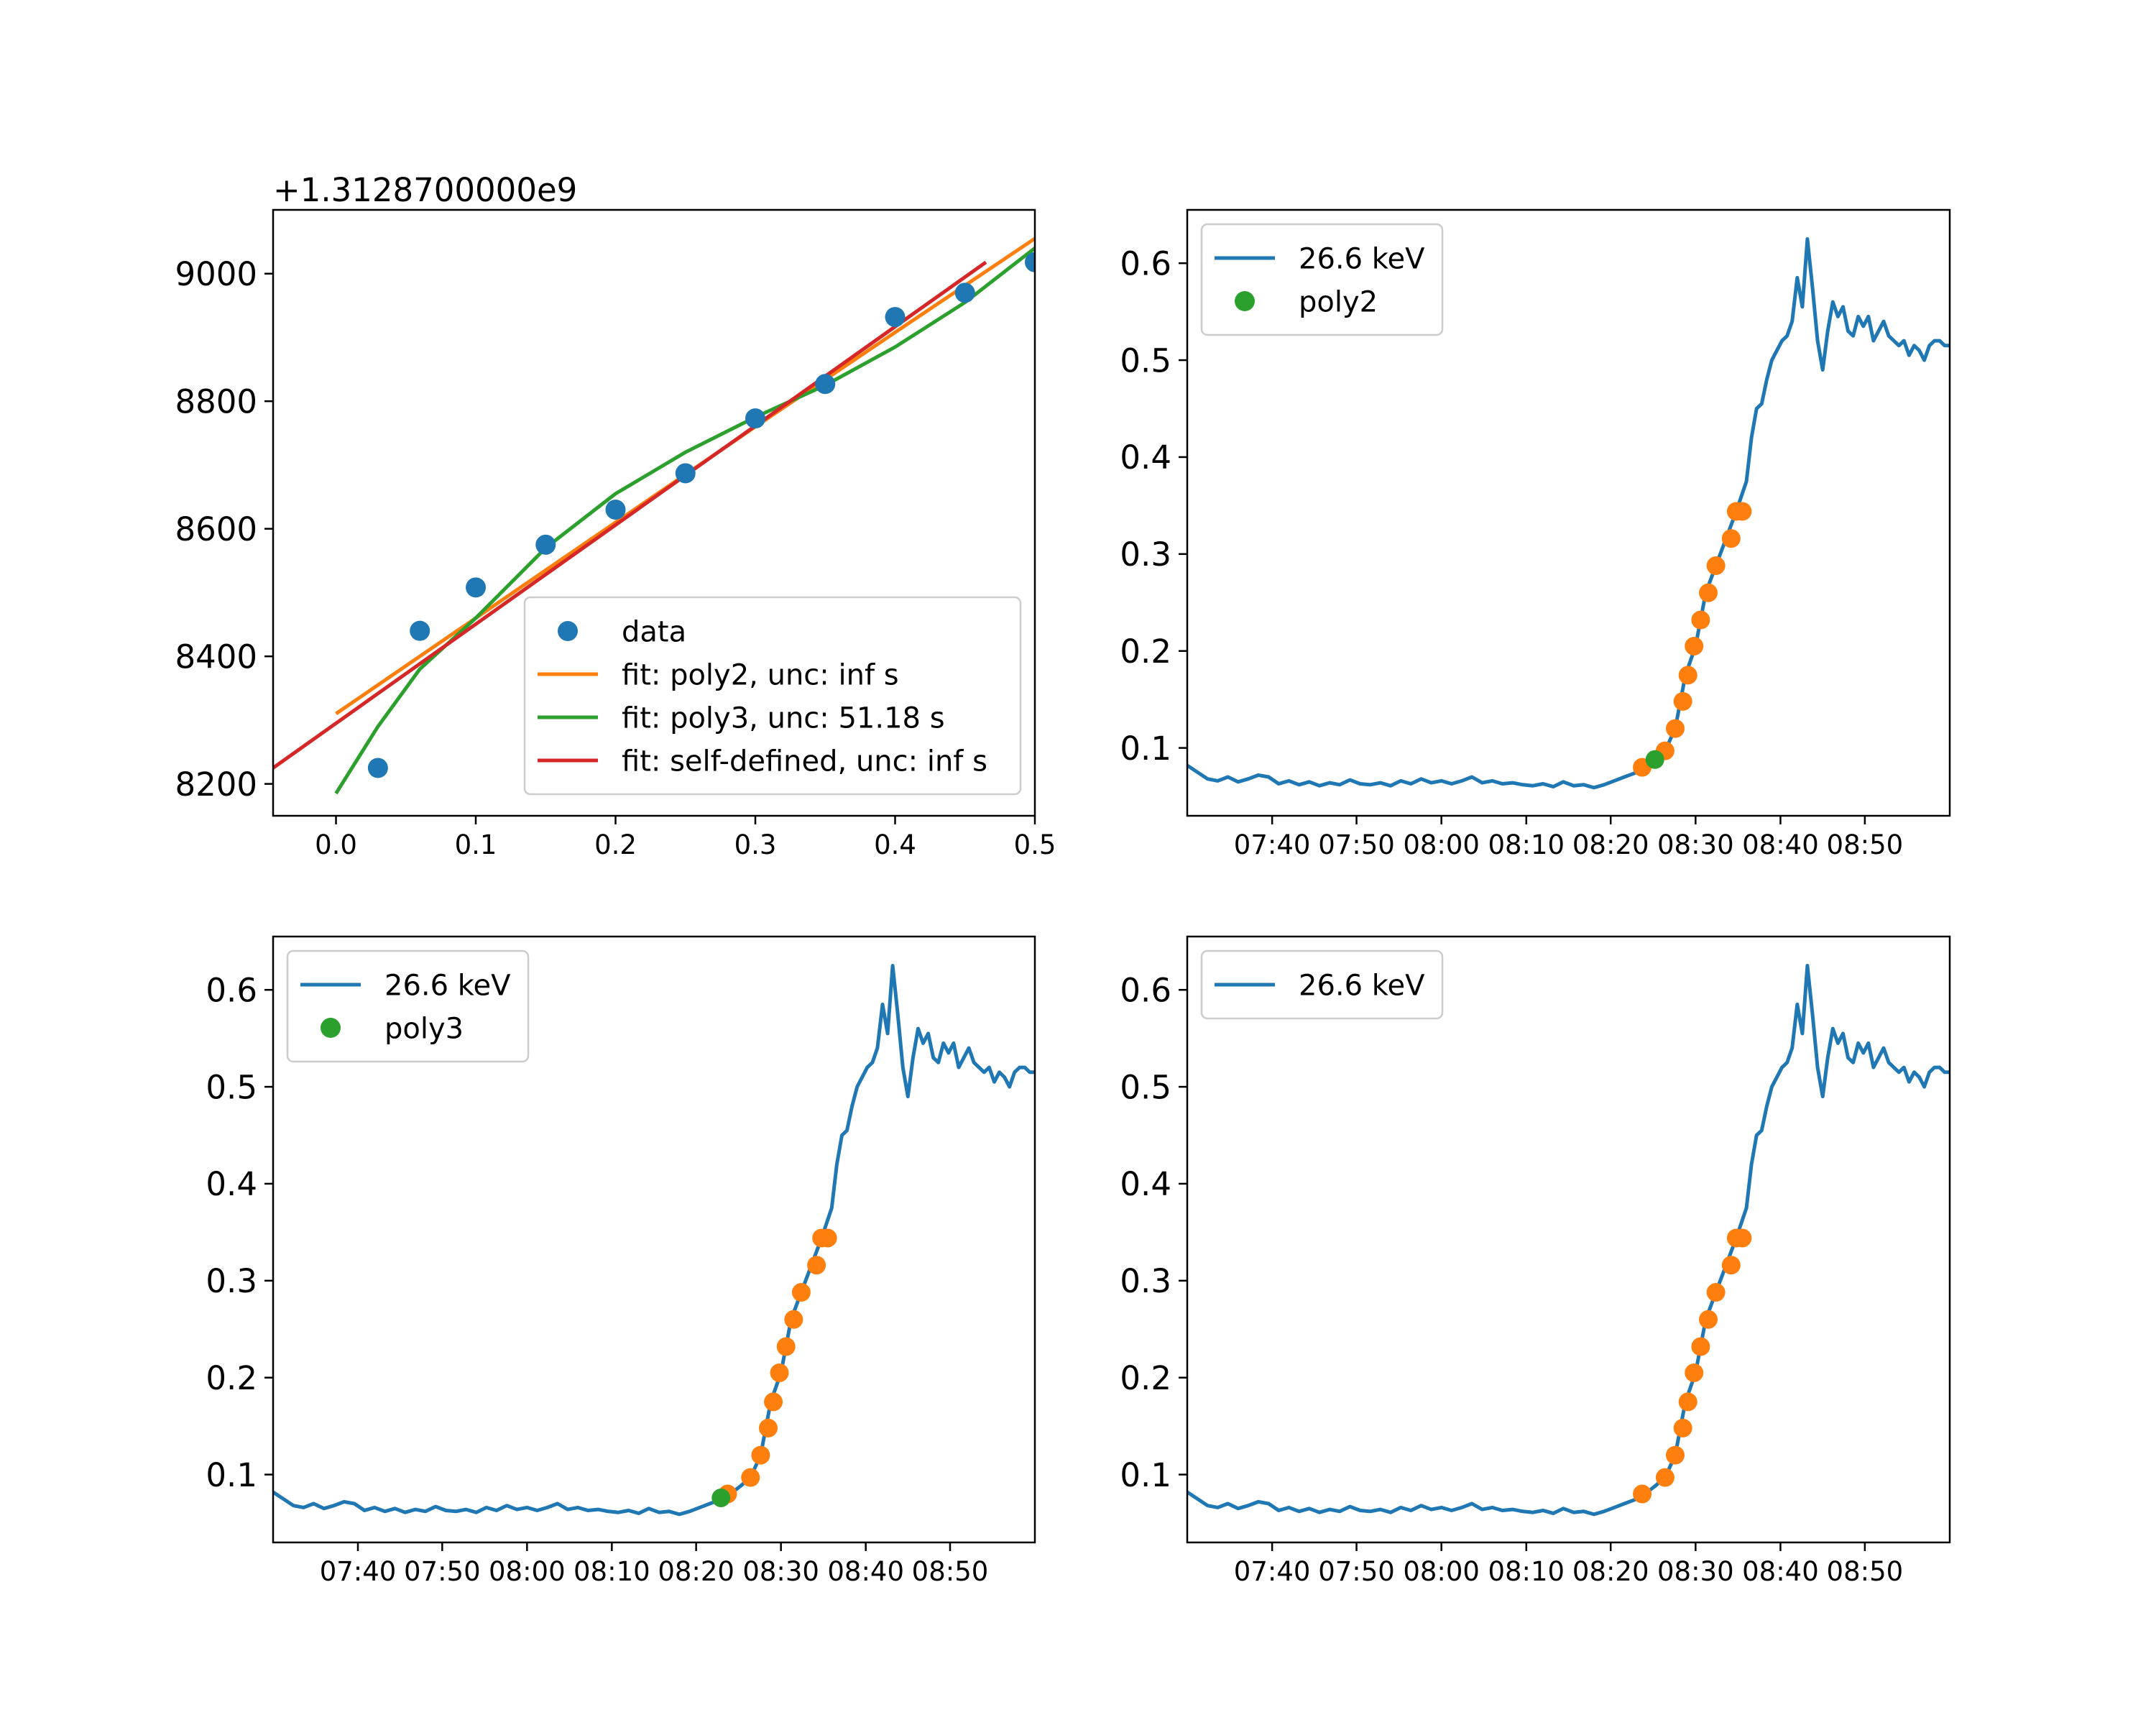 The width and height of the screenshot is (2156, 1725). What do you see at coordinates (804, 761) in the screenshot?
I see `legend-label: fit: self-defined, unc: inf s` at bounding box center [804, 761].